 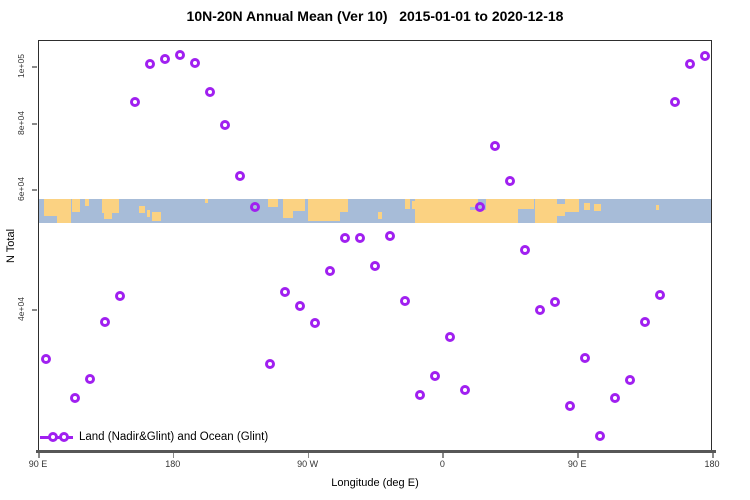 I want to click on land-ocean-strip, so click(x=375, y=211).